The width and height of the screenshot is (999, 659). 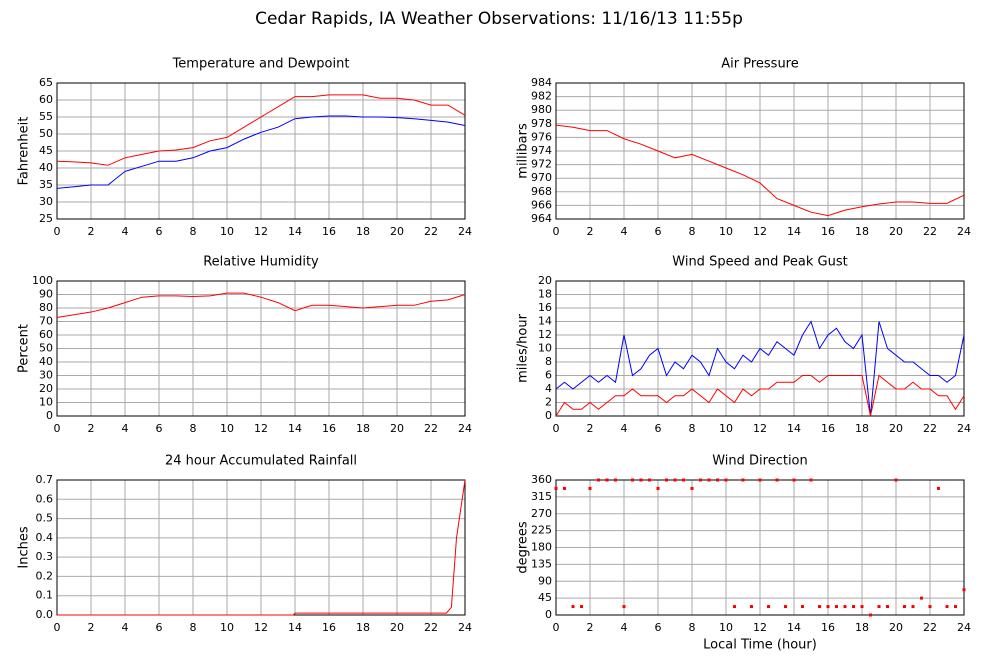 What do you see at coordinates (46, 375) in the screenshot?
I see `y-tick-label: 30` at bounding box center [46, 375].